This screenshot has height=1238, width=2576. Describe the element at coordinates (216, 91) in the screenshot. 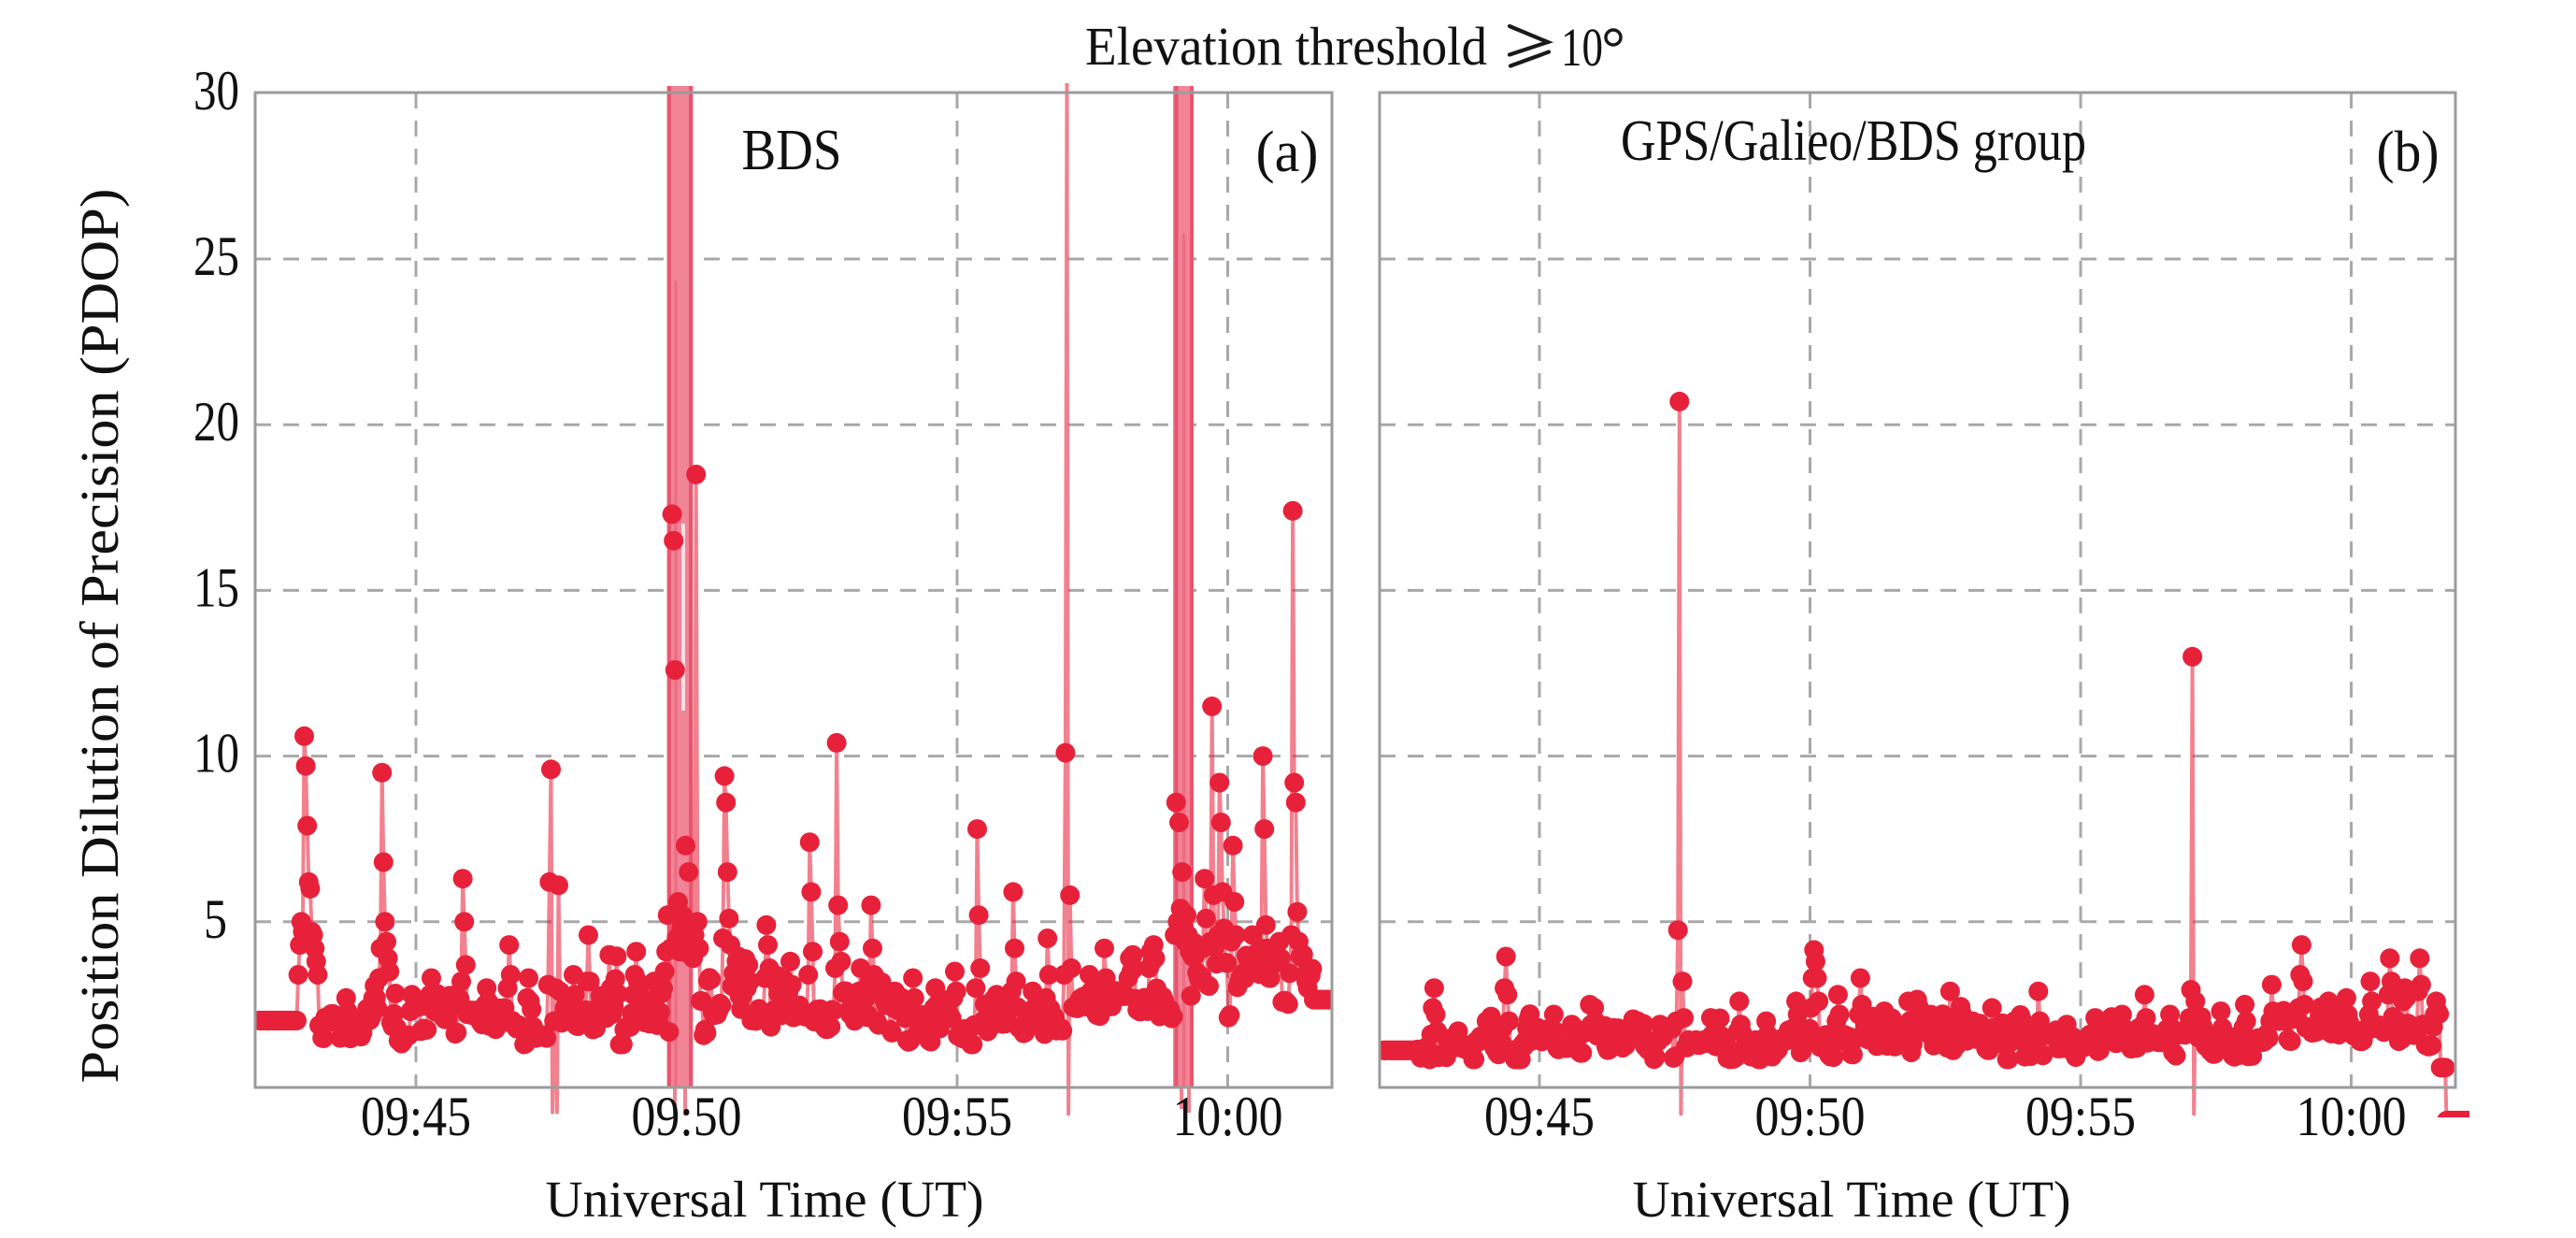

I see `svg-text: 30` at that location.